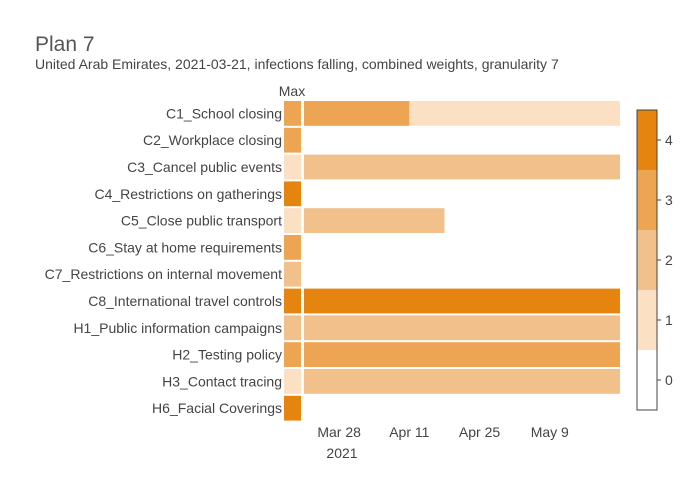 Image resolution: width=700 pixels, height=500 pixels. Describe the element at coordinates (669, 320) in the screenshot. I see `colorbar-tick-label: 1` at that location.